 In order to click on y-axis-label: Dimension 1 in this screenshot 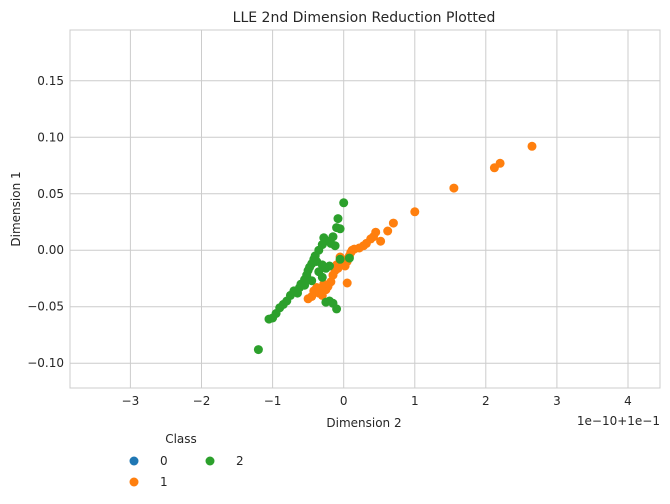, I will do `click(16, 208)`.